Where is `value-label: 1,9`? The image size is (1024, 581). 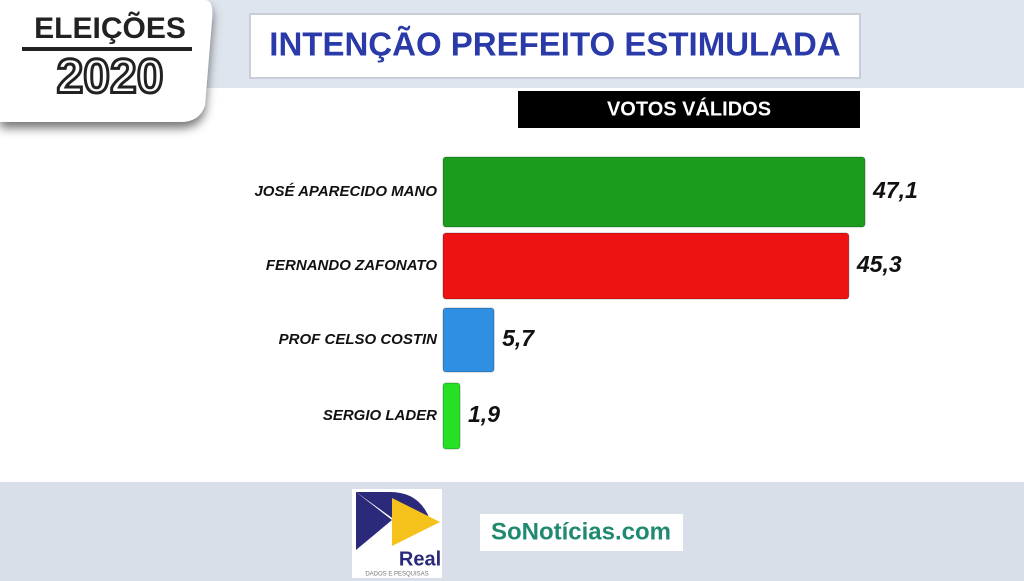 value-label: 1,9 is located at coordinates (484, 414).